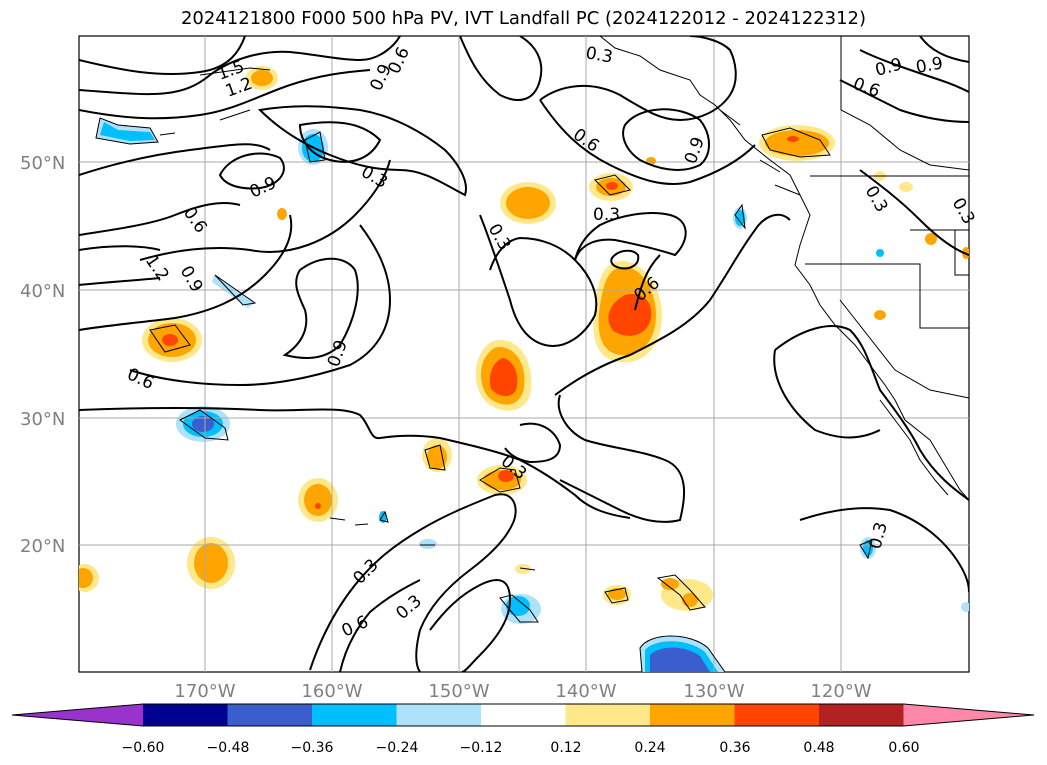  What do you see at coordinates (143, 748) in the screenshot?
I see `colorbar-tick: −0.60` at bounding box center [143, 748].